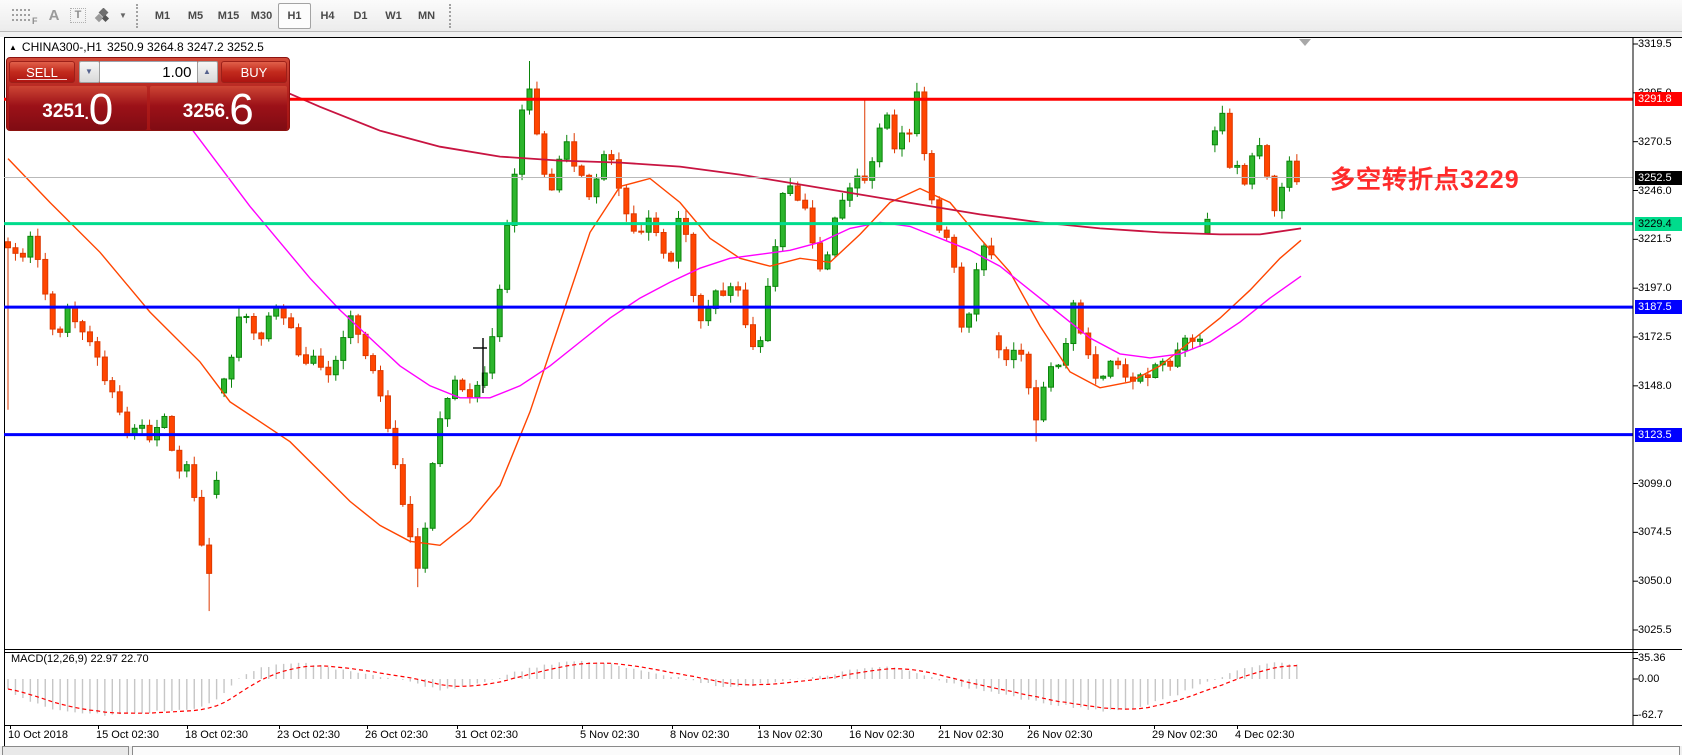  I want to click on buy-price-display: 3256 . 6, so click(218, 109).